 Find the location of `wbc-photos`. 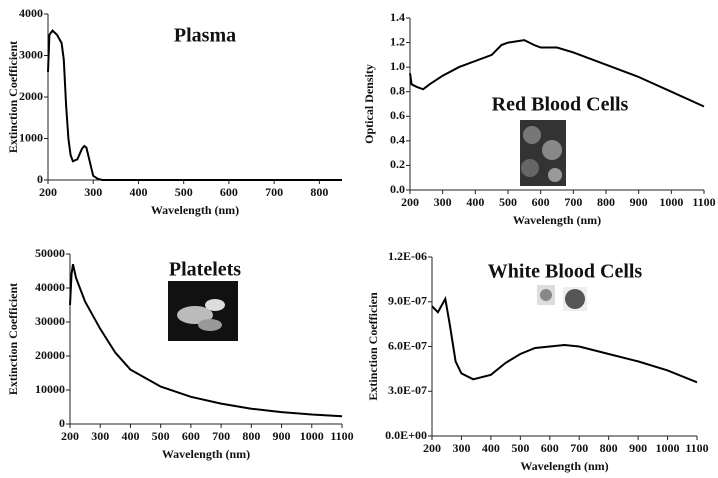

wbc-photos is located at coordinates (562, 298).